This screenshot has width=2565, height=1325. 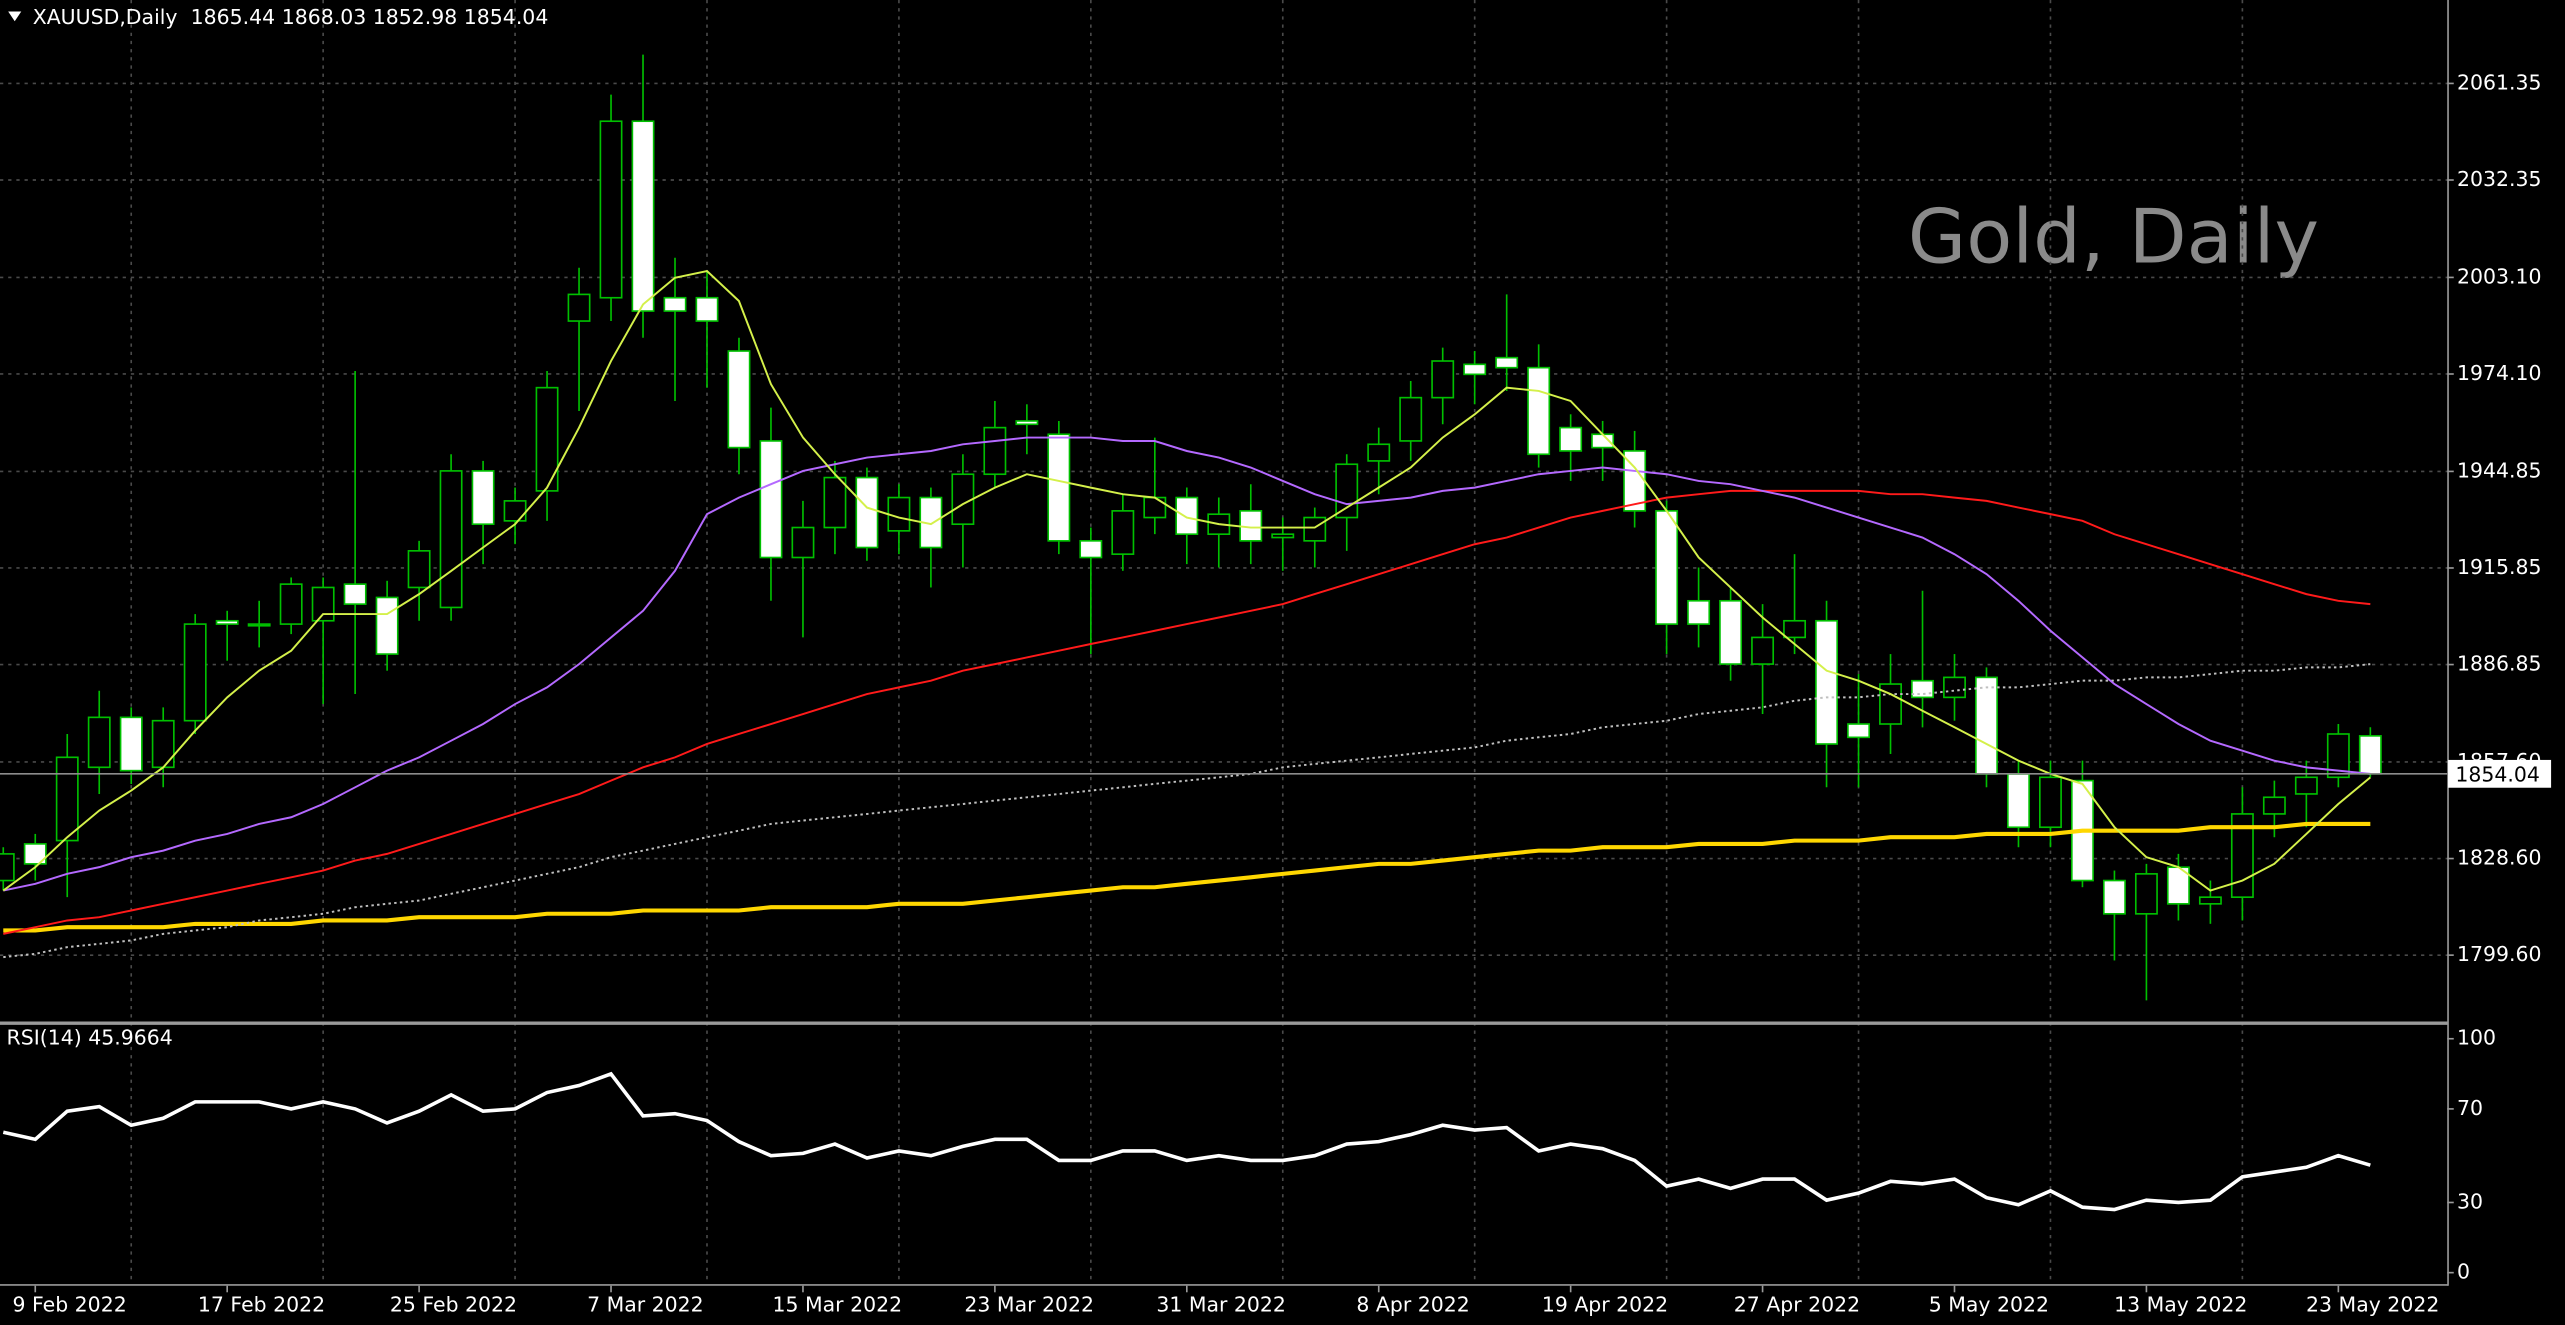 What do you see at coordinates (2497, 774) in the screenshot?
I see `price-tag-label: 1854.04` at bounding box center [2497, 774].